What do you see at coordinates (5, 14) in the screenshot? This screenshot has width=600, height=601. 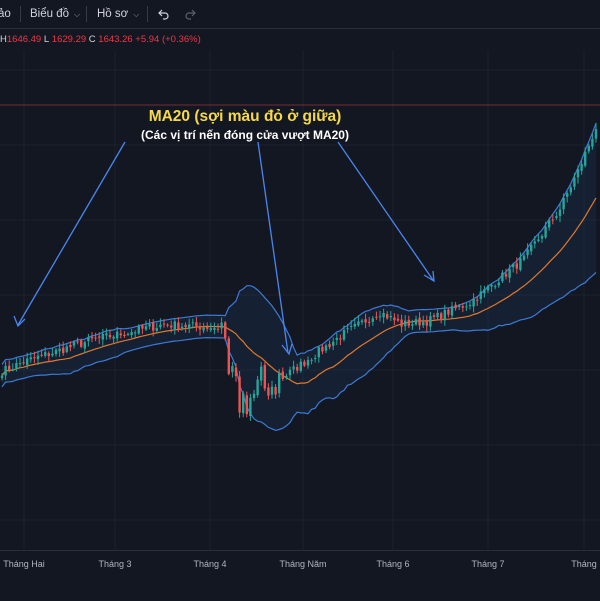 I see `toolbar-item-partial: ảo` at bounding box center [5, 14].